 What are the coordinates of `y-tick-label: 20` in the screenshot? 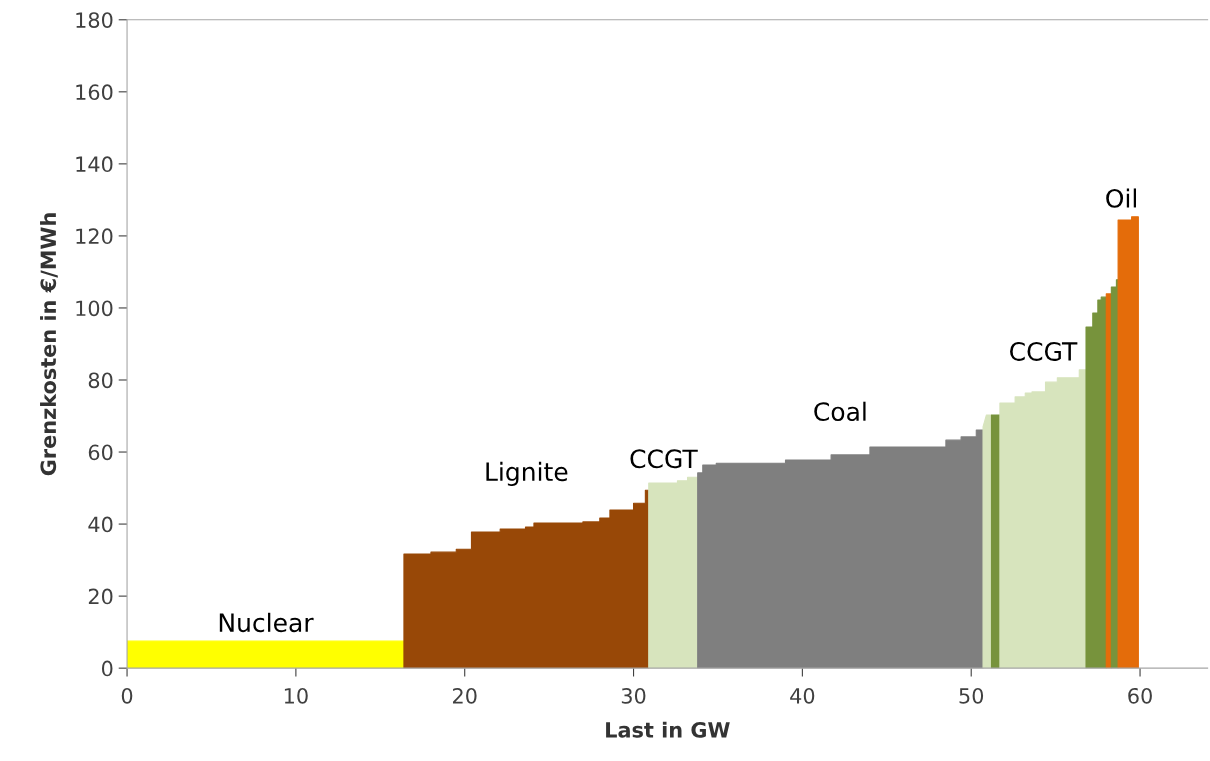 It's located at (100, 596).